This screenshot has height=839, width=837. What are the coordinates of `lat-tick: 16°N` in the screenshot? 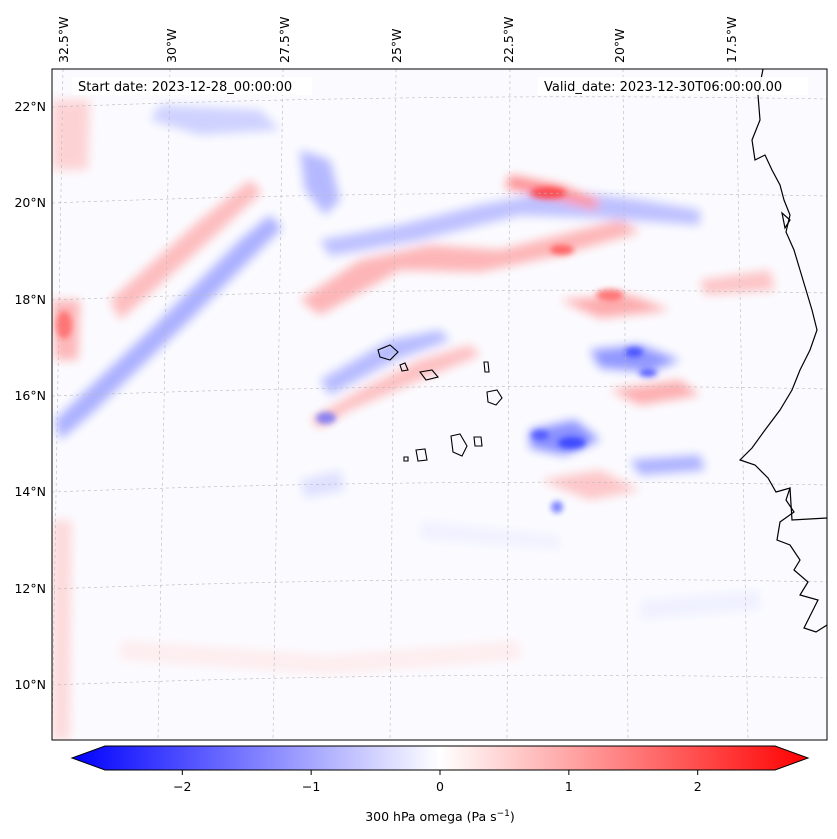 It's located at (30, 395).